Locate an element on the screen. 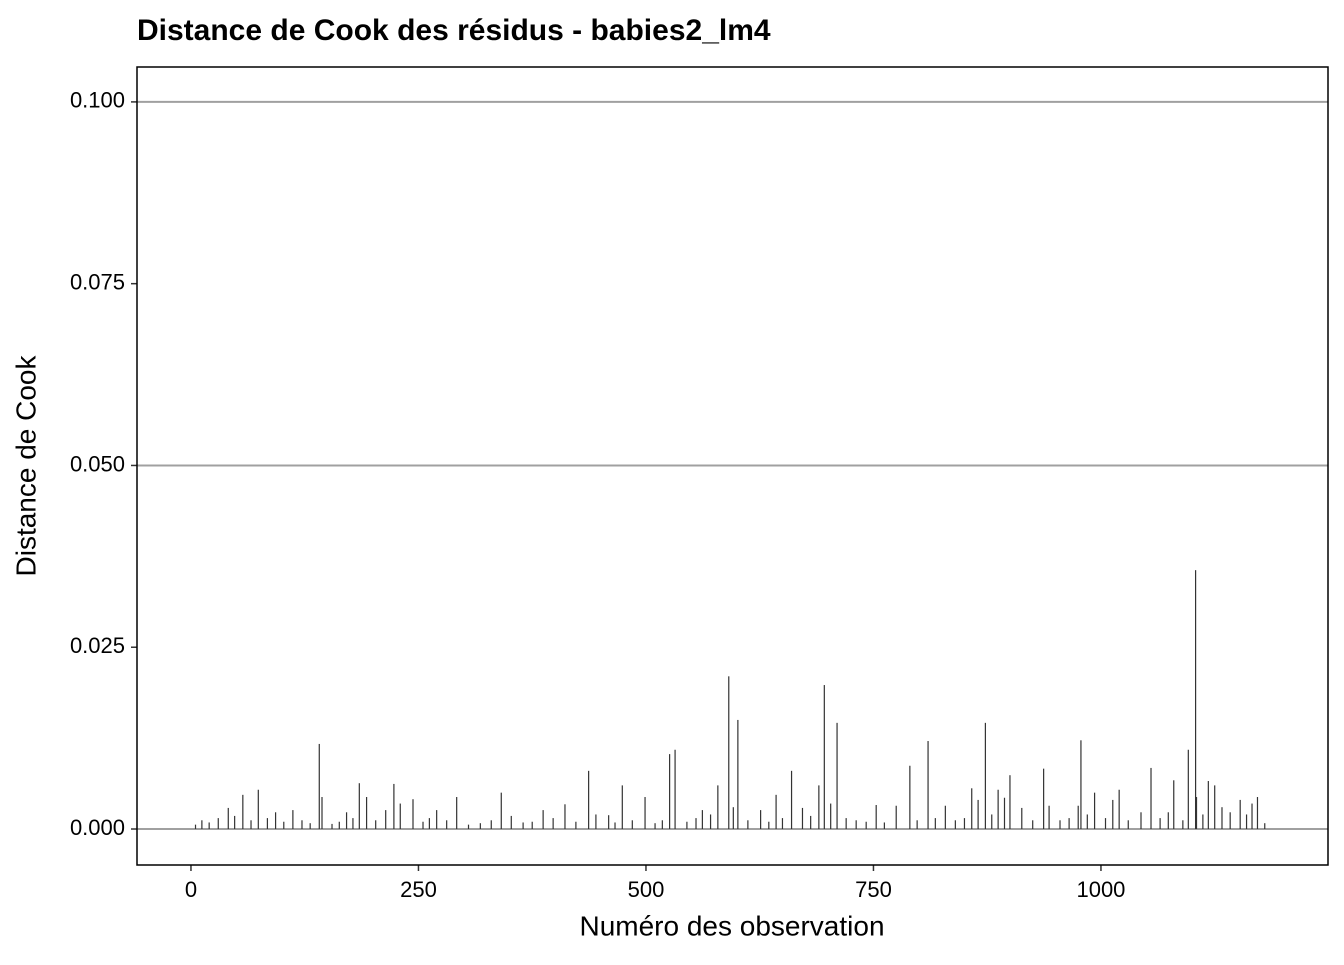  y-tick-label: 0.000 is located at coordinates (97, 827).